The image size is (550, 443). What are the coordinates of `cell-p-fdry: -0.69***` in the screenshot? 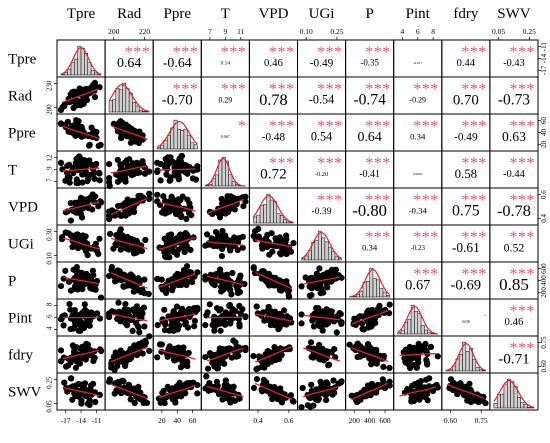 It's located at (466, 280).